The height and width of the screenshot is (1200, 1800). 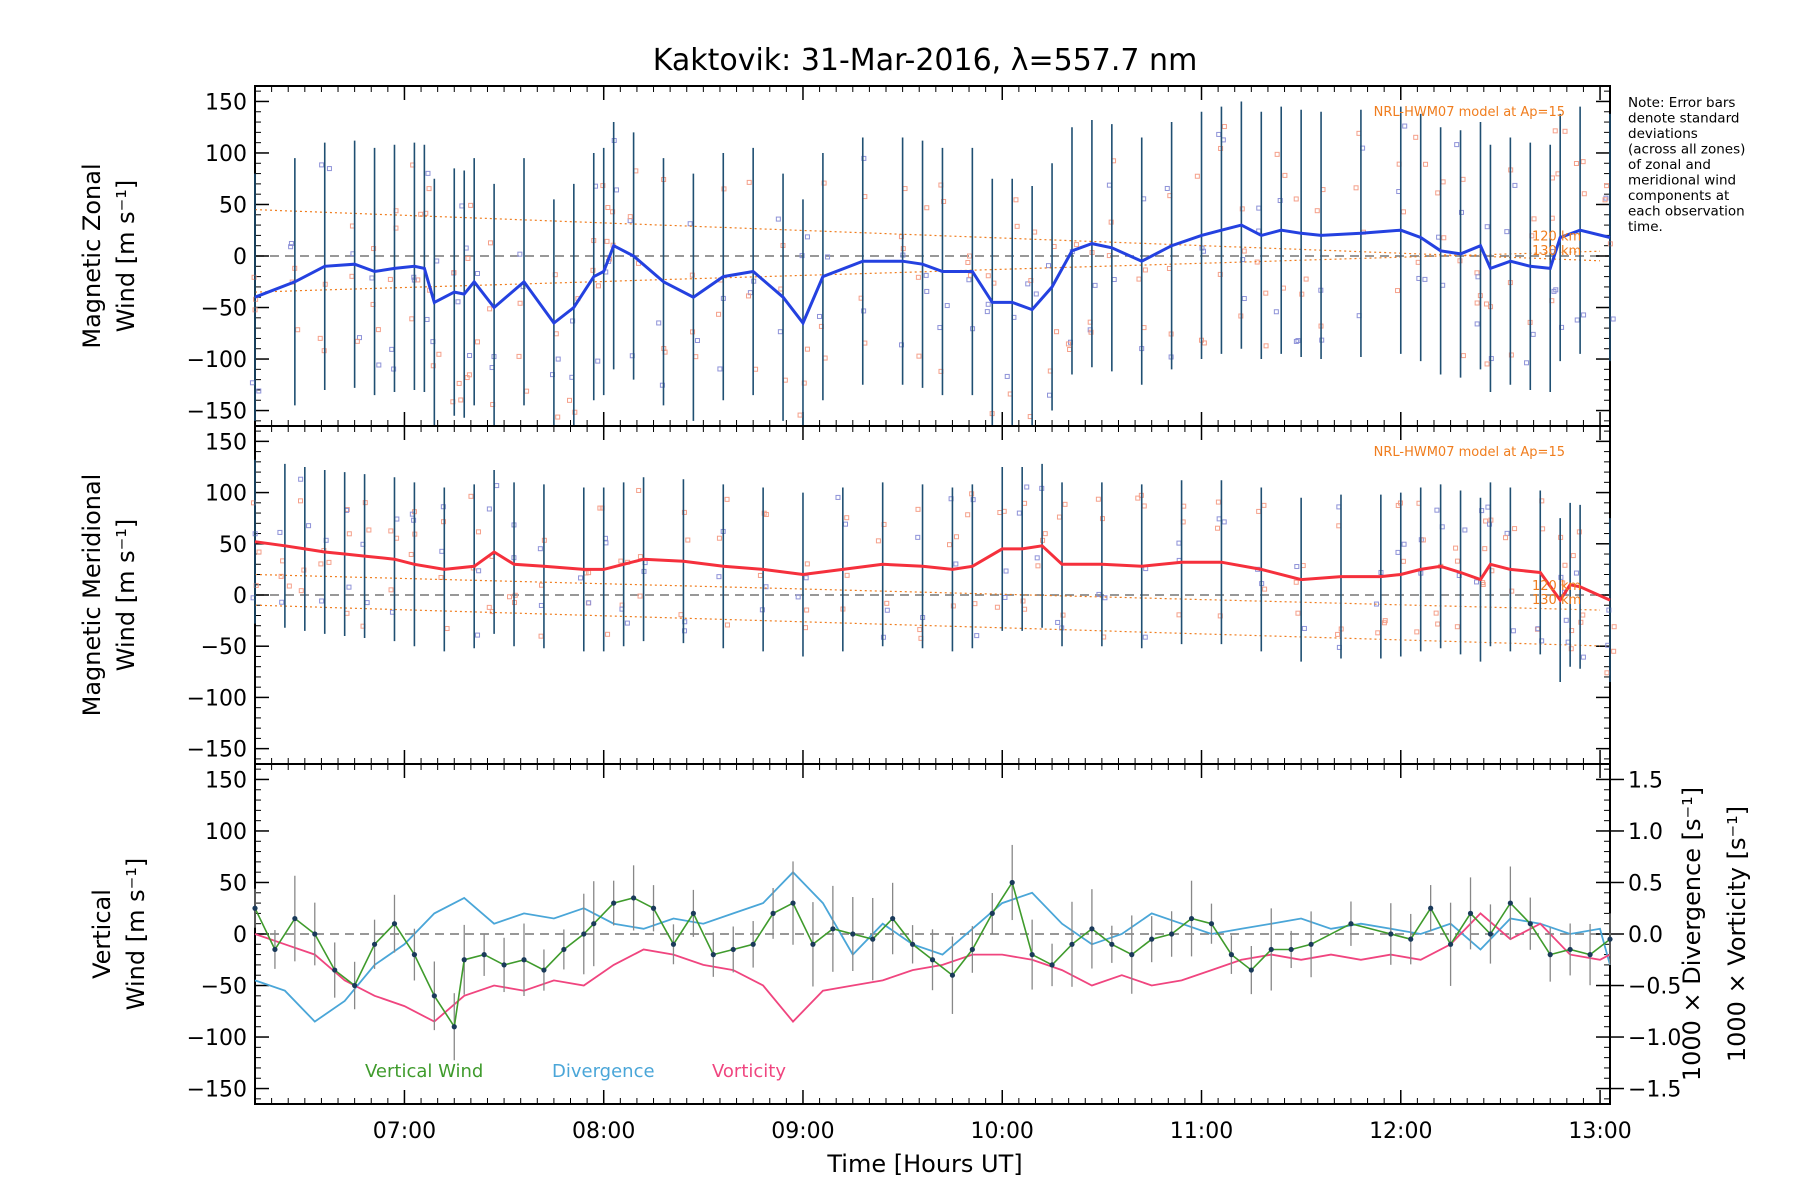 What do you see at coordinates (1678, 196) in the screenshot?
I see `note-line: components at` at bounding box center [1678, 196].